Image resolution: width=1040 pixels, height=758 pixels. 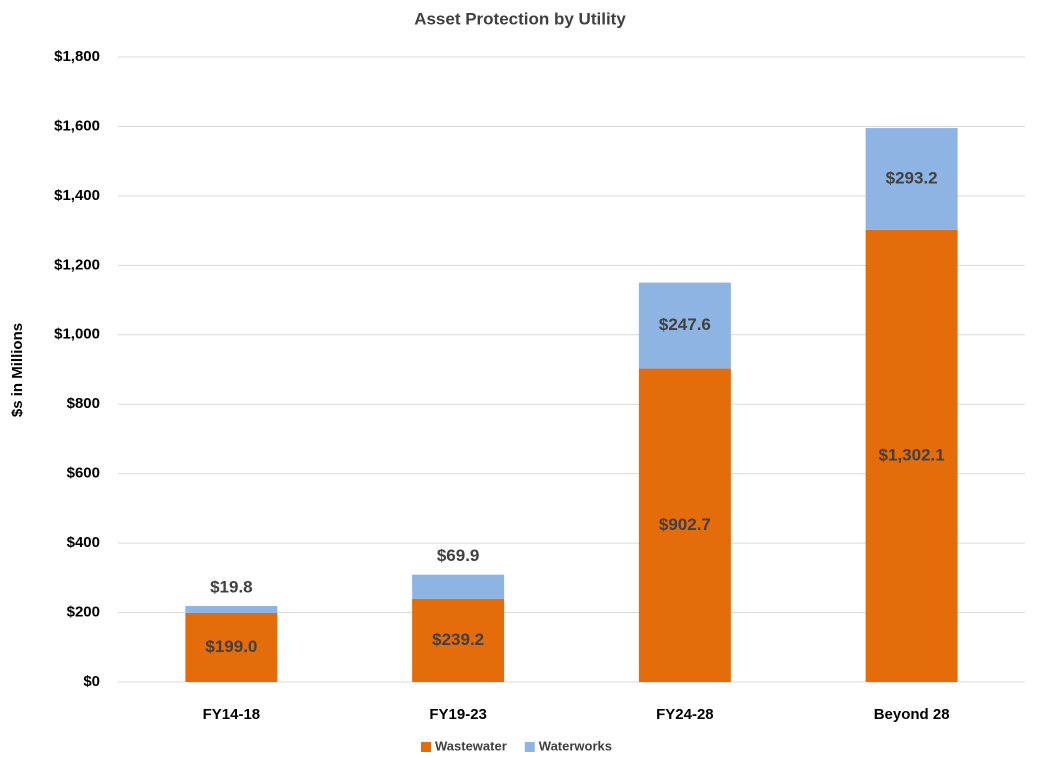 What do you see at coordinates (91, 681) in the screenshot?
I see `y-tick-label: $0` at bounding box center [91, 681].